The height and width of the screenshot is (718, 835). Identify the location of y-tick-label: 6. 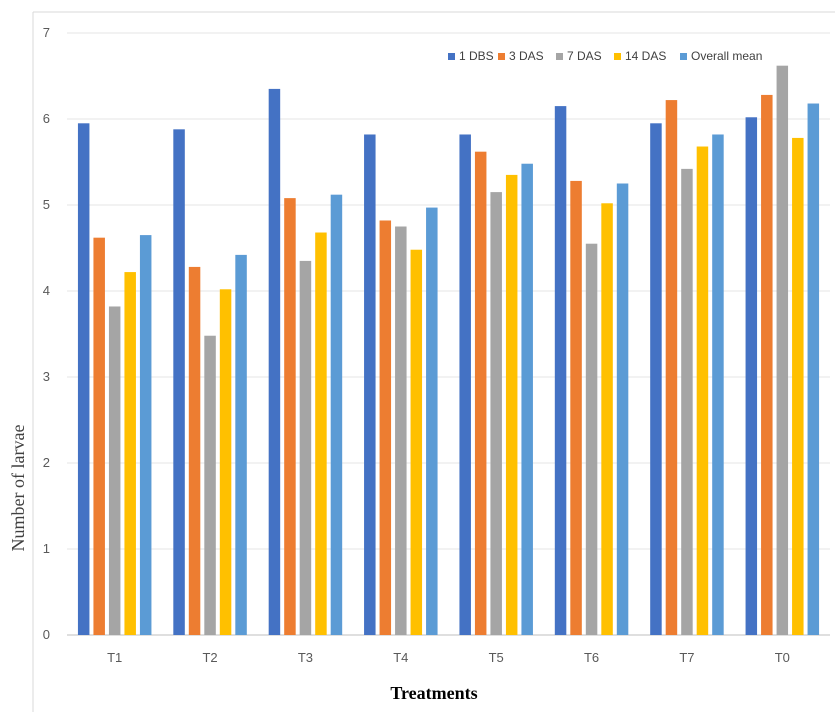
(46, 118).